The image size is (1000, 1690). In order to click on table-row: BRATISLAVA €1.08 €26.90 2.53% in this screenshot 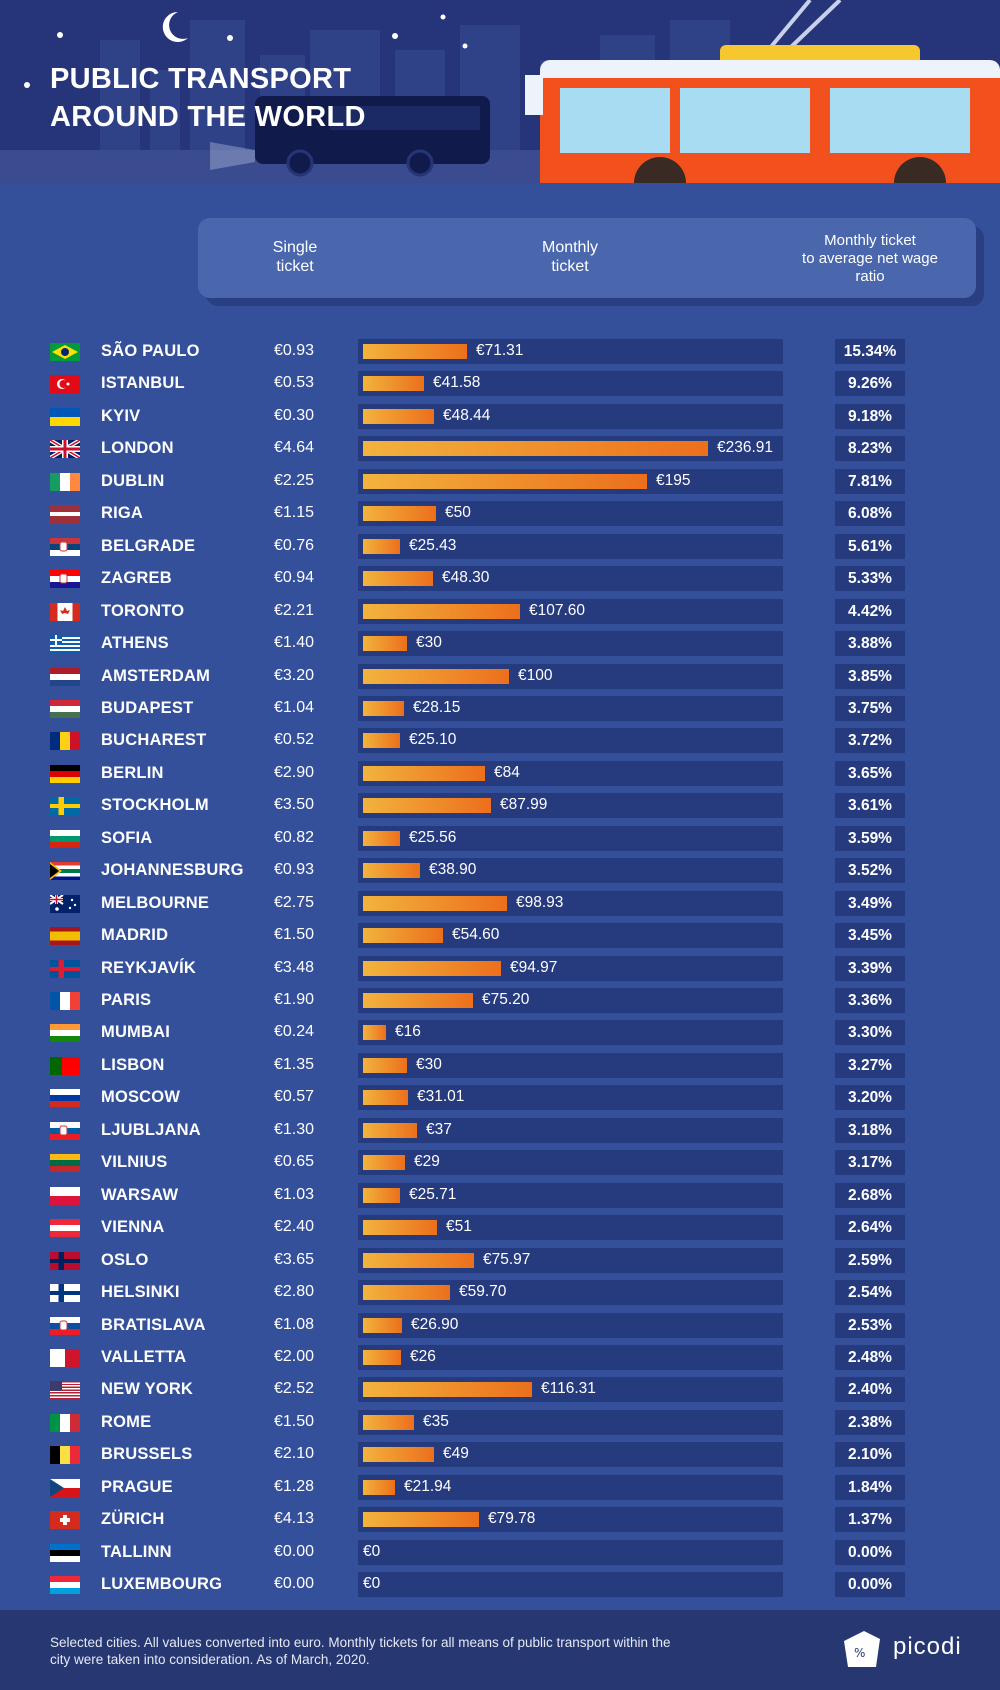, I will do `click(500, 1326)`.